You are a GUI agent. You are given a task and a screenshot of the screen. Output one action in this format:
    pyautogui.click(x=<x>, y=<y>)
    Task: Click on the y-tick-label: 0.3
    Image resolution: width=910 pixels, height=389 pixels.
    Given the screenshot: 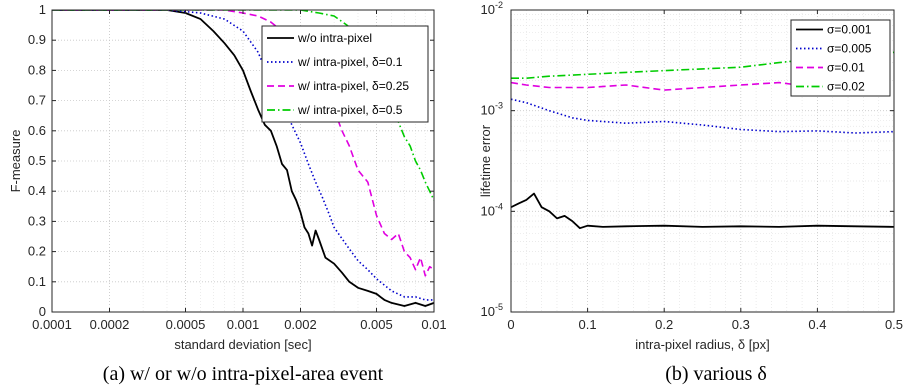 What is the action you would take?
    pyautogui.click(x=37, y=220)
    